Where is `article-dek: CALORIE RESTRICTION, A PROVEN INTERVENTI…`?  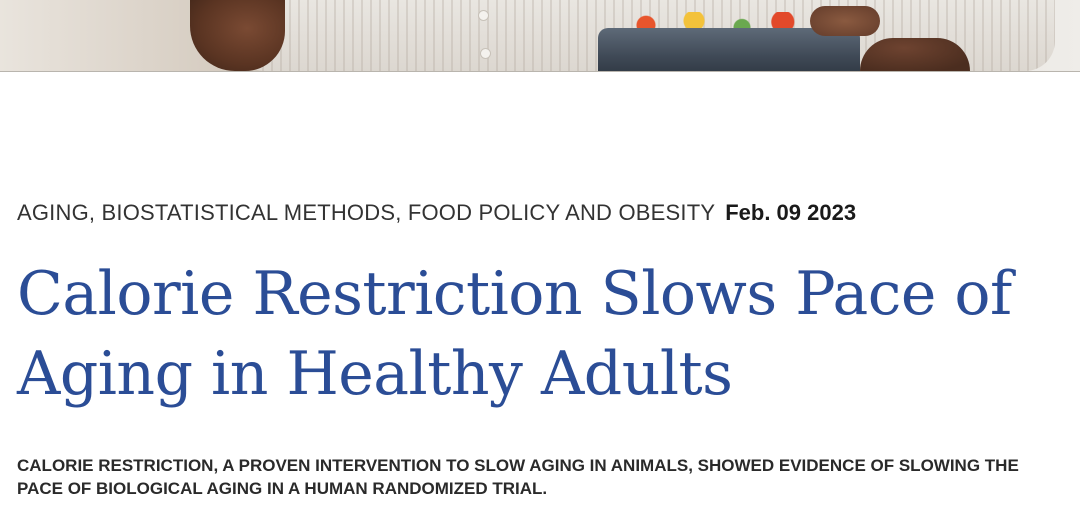
article-dek: CALORIE RESTRICTION, A PROVEN INTERVENTI… is located at coordinates (518, 477).